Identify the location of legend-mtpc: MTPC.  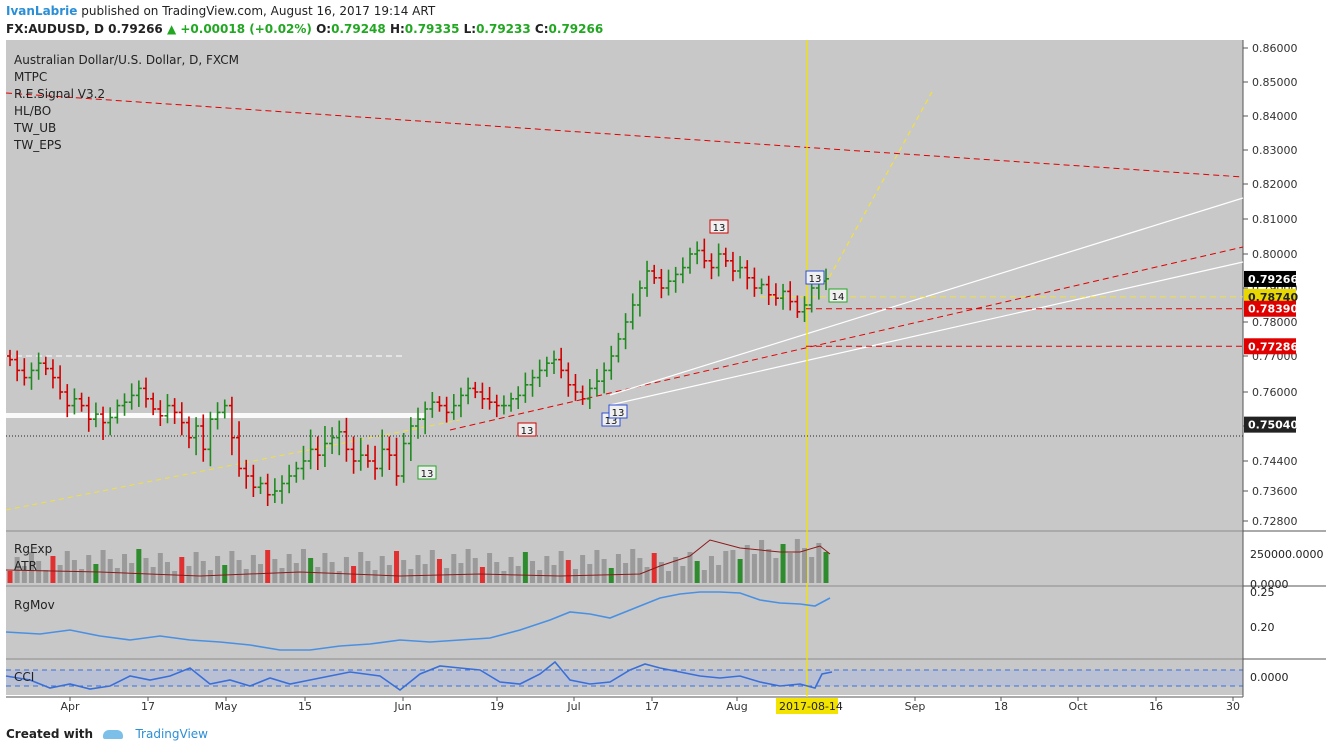
(30, 77).